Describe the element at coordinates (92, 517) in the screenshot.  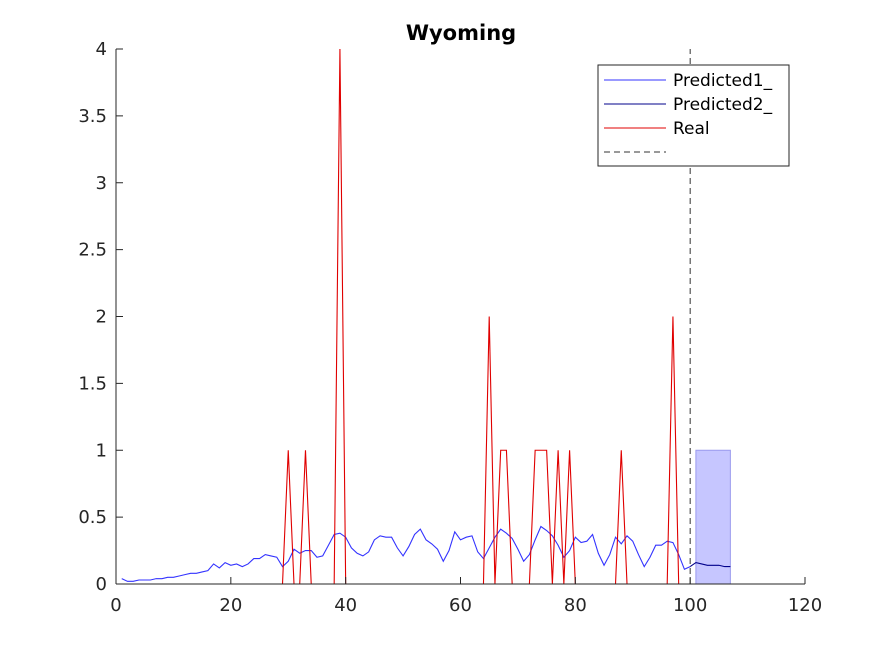
I see `y-tick-label: 0.5` at that location.